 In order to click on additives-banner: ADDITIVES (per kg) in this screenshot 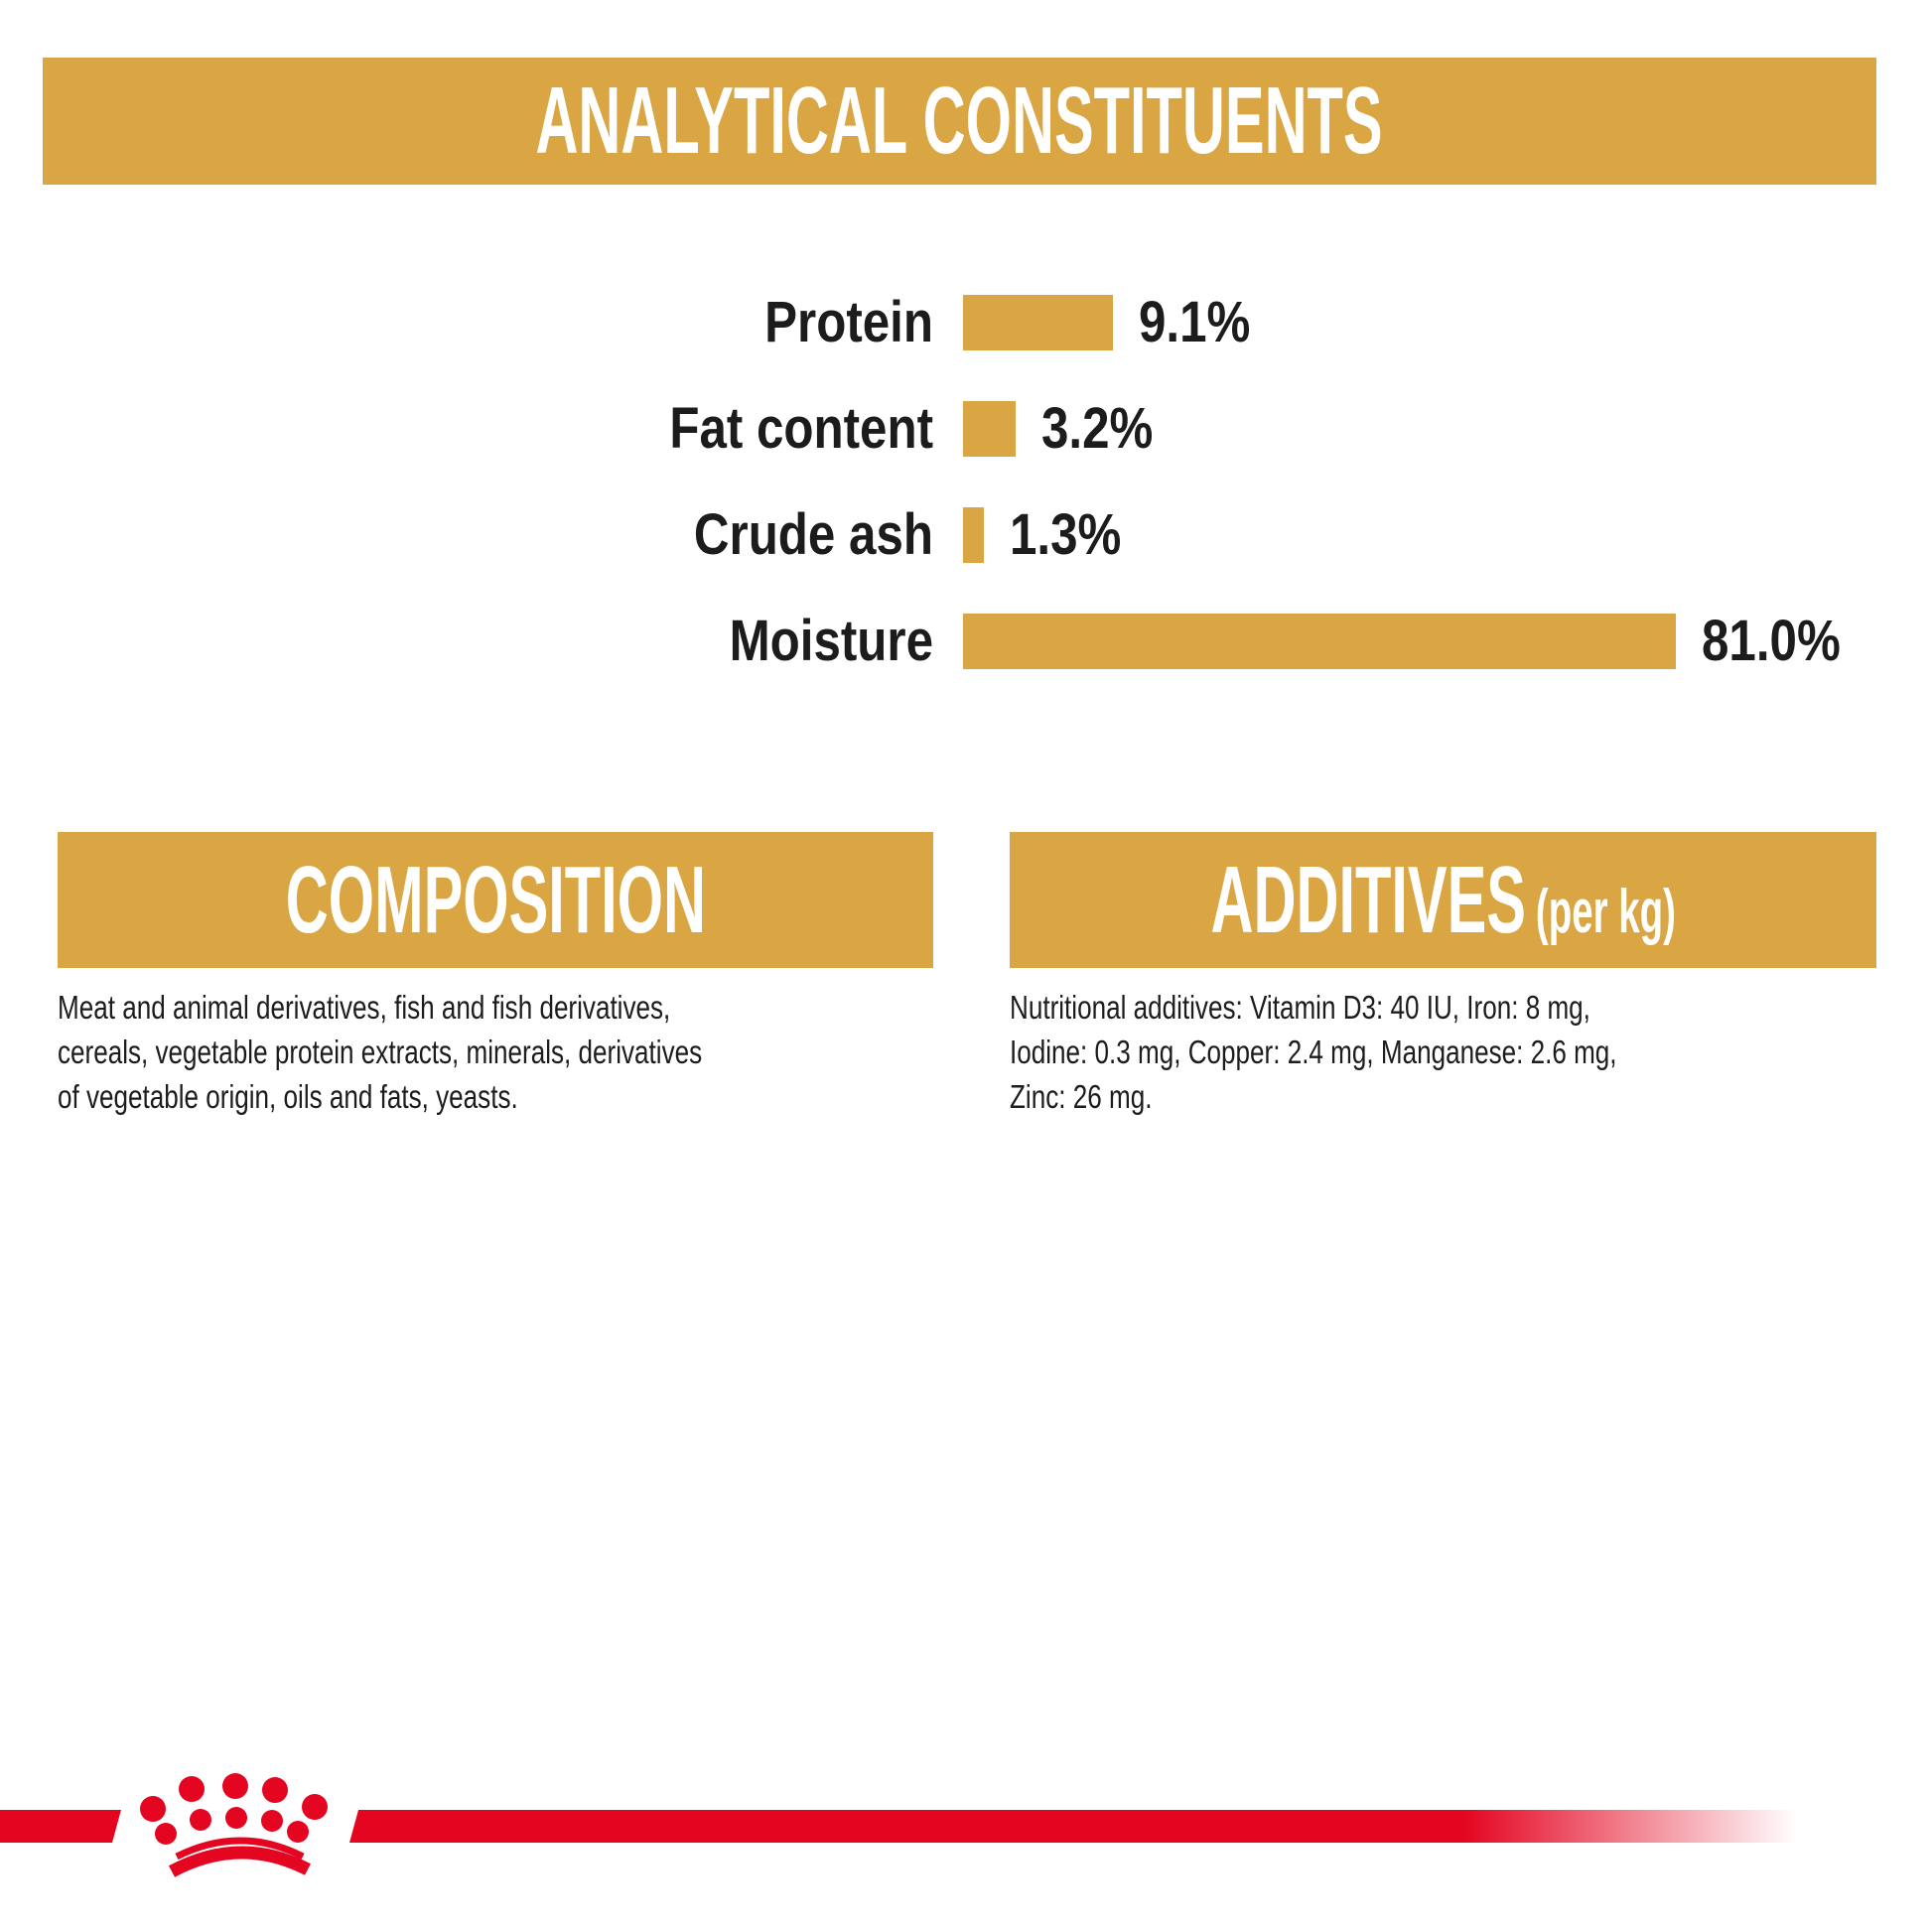, I will do `click(1443, 900)`.